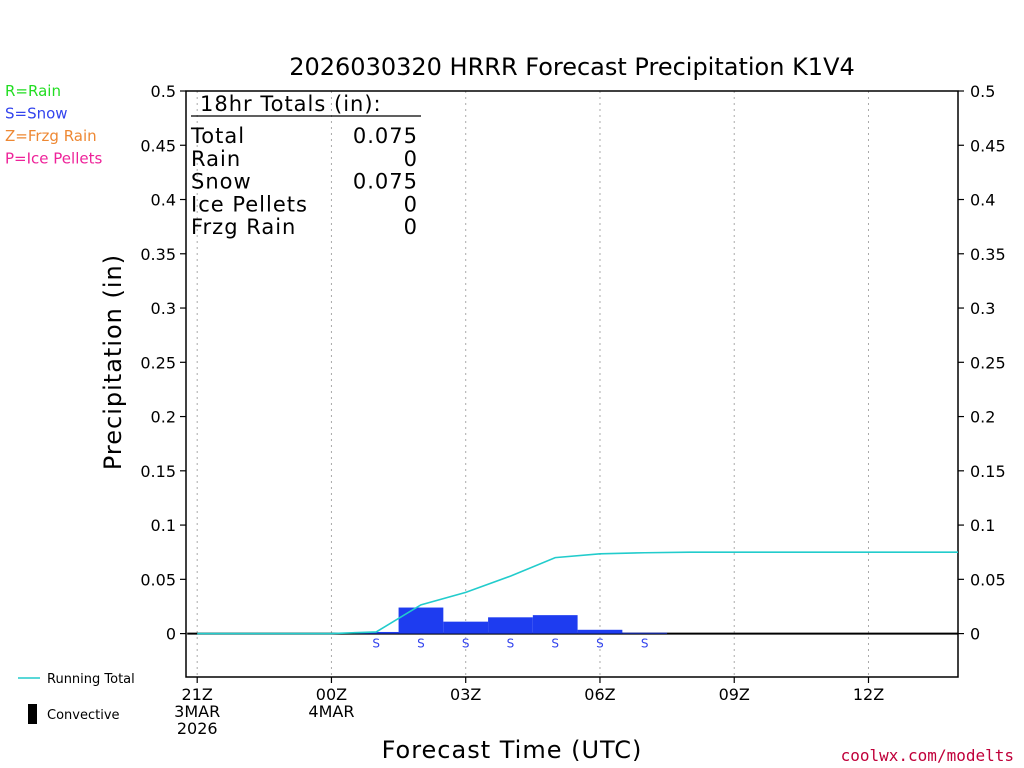 This screenshot has height=768, width=1024. I want to click on convective-legend-swatch, so click(32, 714).